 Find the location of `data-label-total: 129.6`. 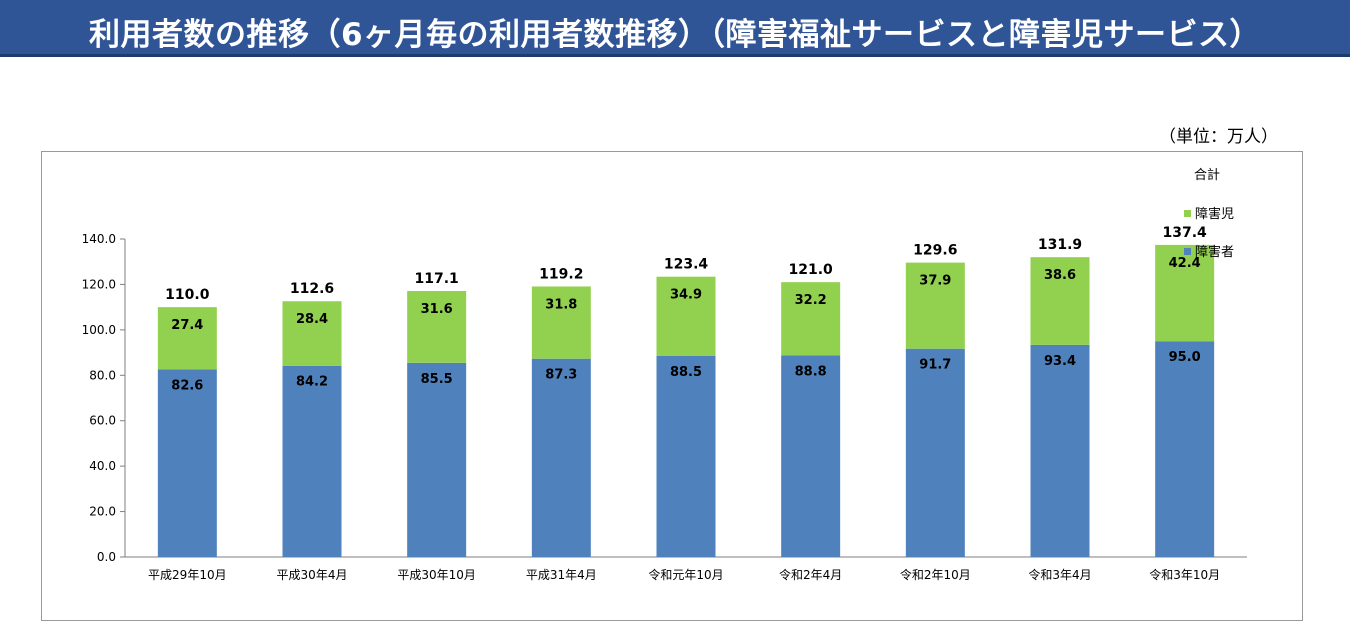

data-label-total: 129.6 is located at coordinates (935, 251).